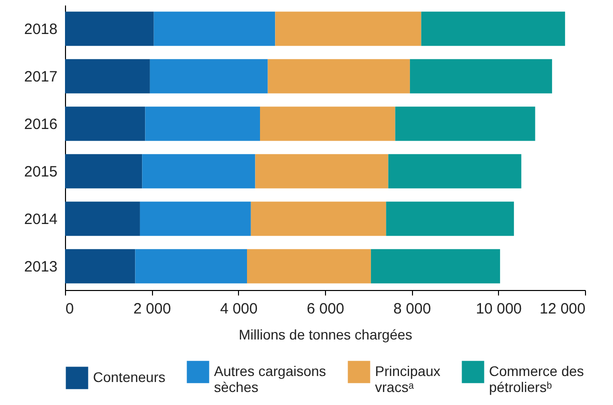  What do you see at coordinates (152, 309) in the screenshot?
I see `x-tick-label: 2 000` at bounding box center [152, 309].